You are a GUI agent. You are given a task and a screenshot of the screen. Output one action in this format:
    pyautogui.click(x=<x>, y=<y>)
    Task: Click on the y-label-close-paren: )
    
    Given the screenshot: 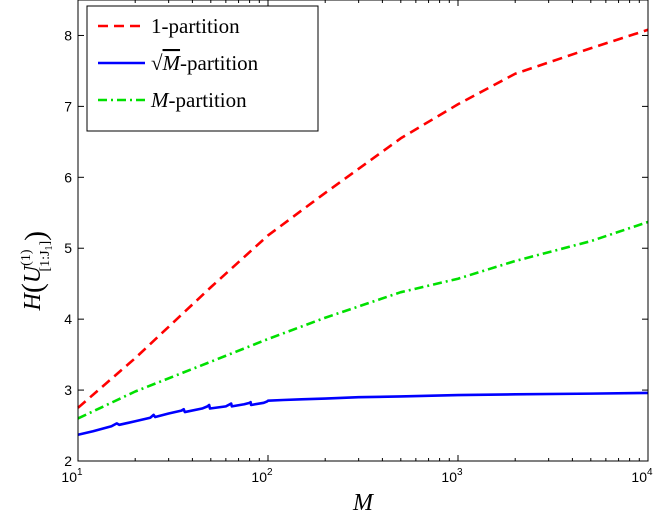 What is the action you would take?
    pyautogui.click(x=35, y=236)
    